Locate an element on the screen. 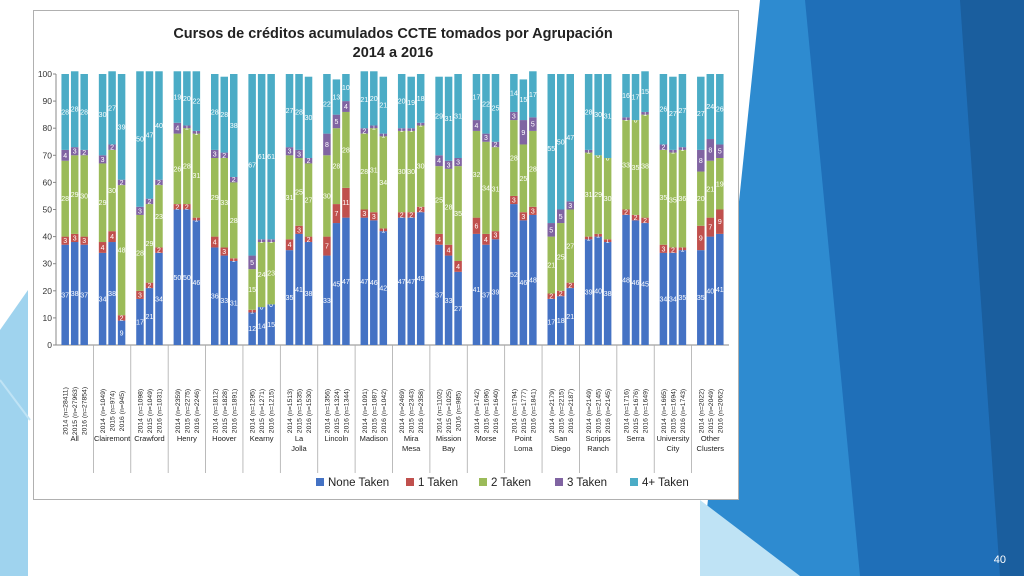  group-label: Point is located at coordinates (524, 438).